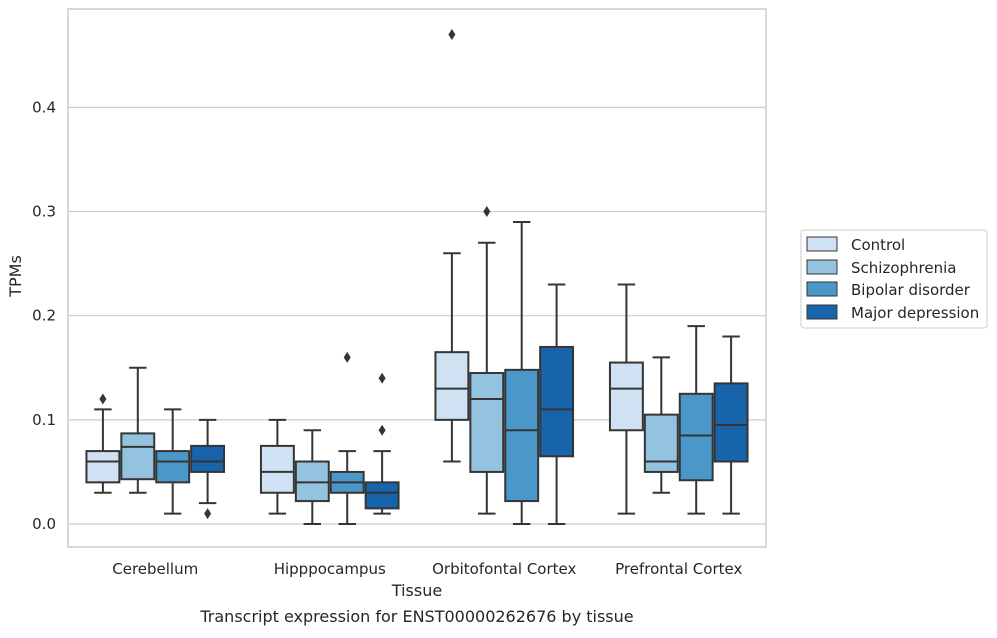  I want to click on box-body-prefrontal-cortex-control, so click(626, 396).